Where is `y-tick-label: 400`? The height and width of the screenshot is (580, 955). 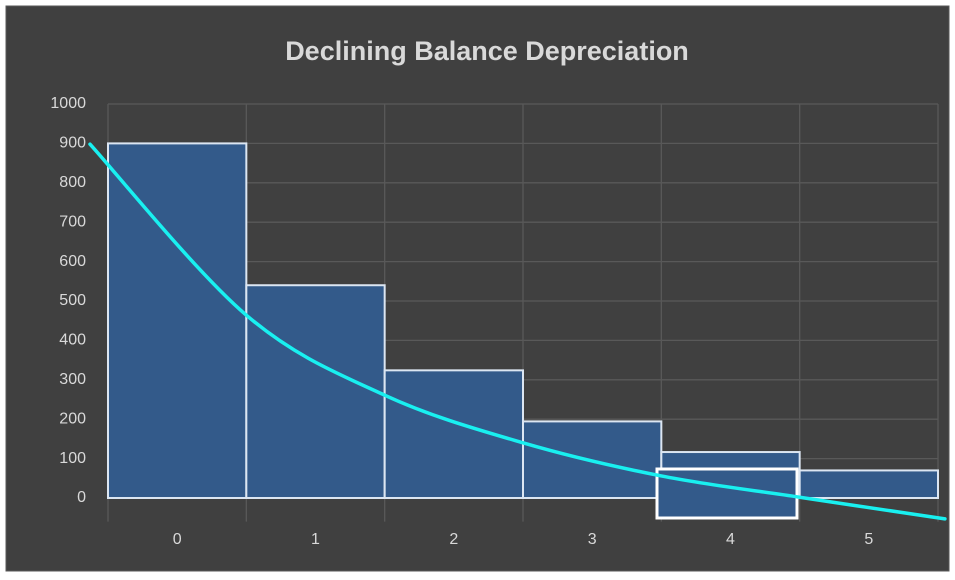
y-tick-label: 400 is located at coordinates (72, 340).